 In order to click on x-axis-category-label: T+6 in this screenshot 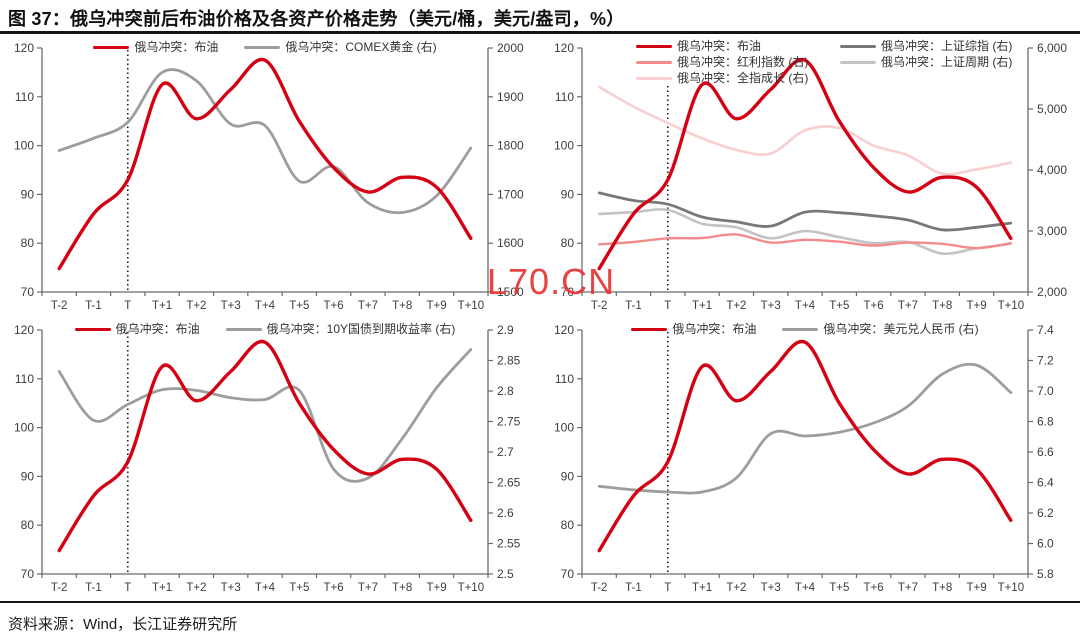, I will do `click(874, 588)`.